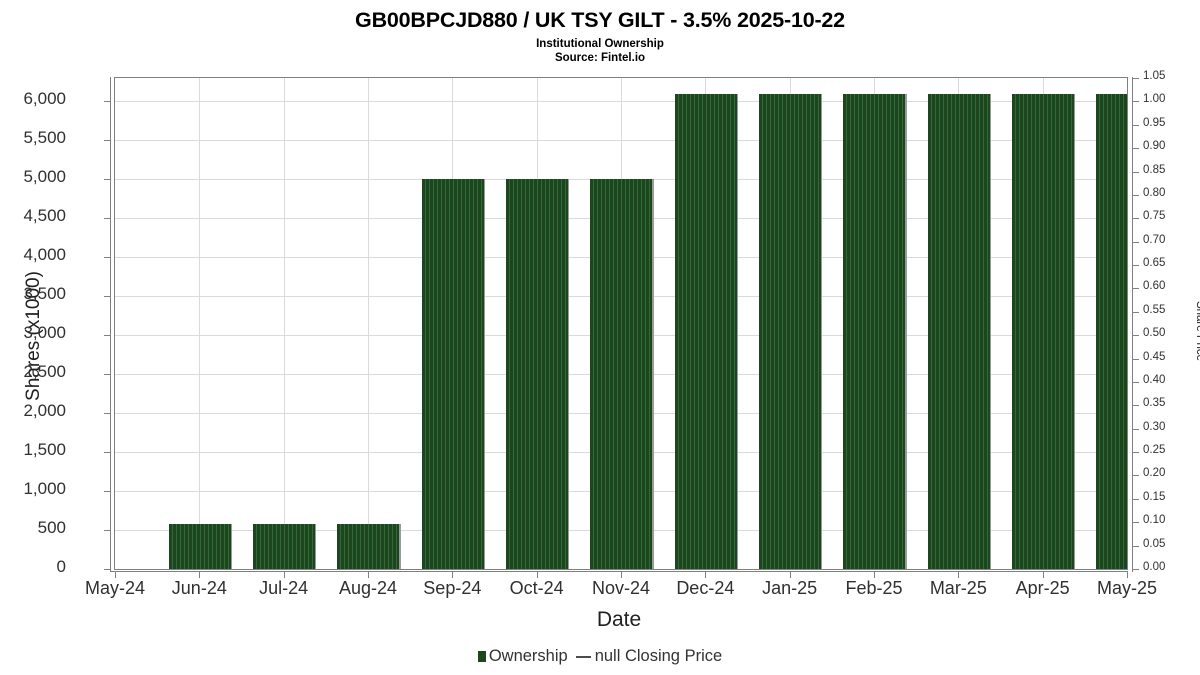 The height and width of the screenshot is (675, 1200). I want to click on x-tick-label: Jul-24, so click(284, 588).